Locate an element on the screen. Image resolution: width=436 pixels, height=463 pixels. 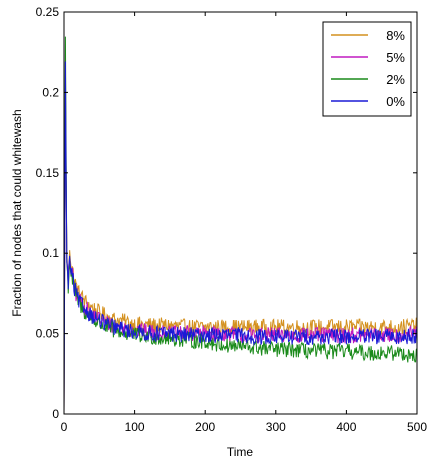
y-tick-label: 0.1 is located at coordinates (50, 253).